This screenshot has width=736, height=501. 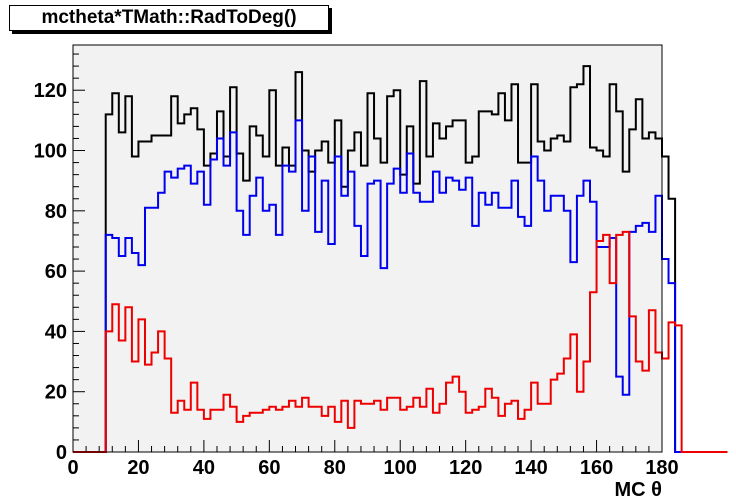 I want to click on x-tick-label: 40, so click(x=204, y=468).